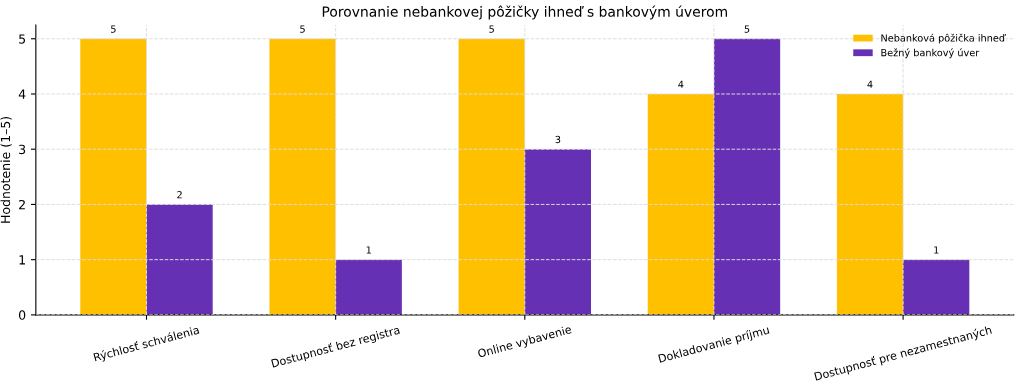 This screenshot has width=1024, height=384. What do you see at coordinates (179, 195) in the screenshot?
I see `data-label: 2` at bounding box center [179, 195].